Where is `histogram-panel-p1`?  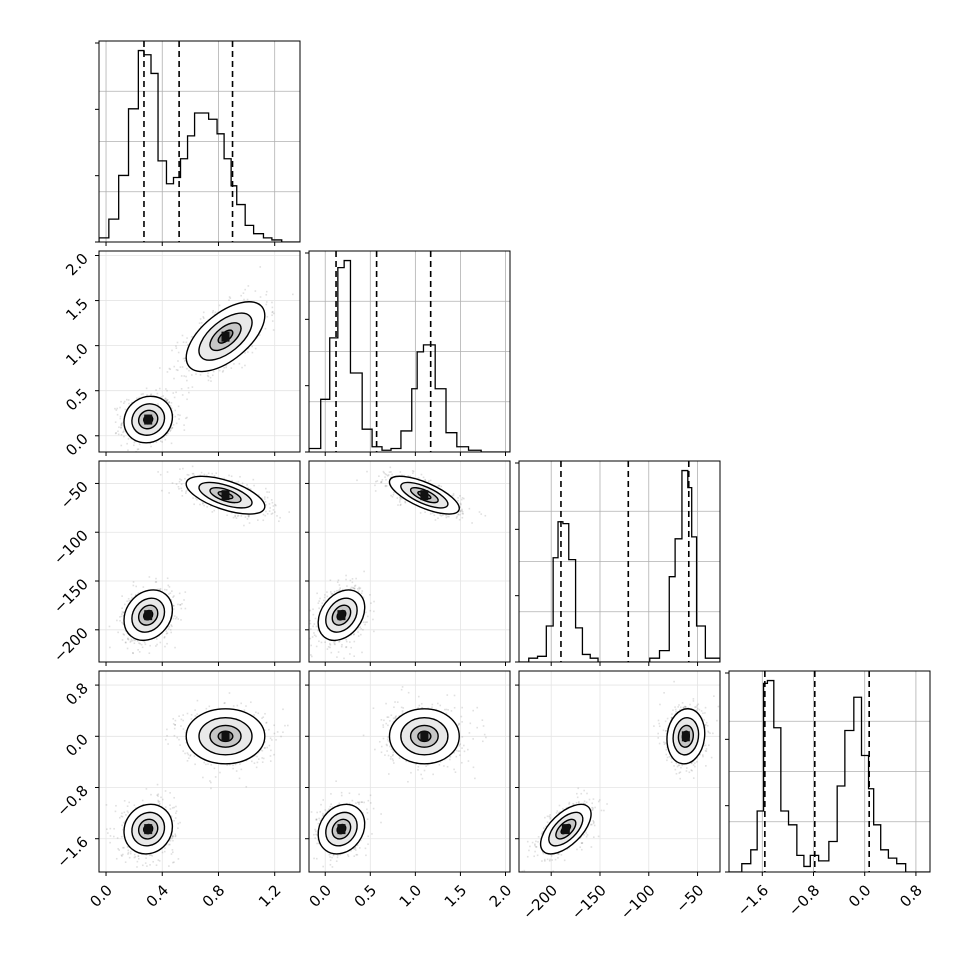 histogram-panel-p1 is located at coordinates (408, 353).